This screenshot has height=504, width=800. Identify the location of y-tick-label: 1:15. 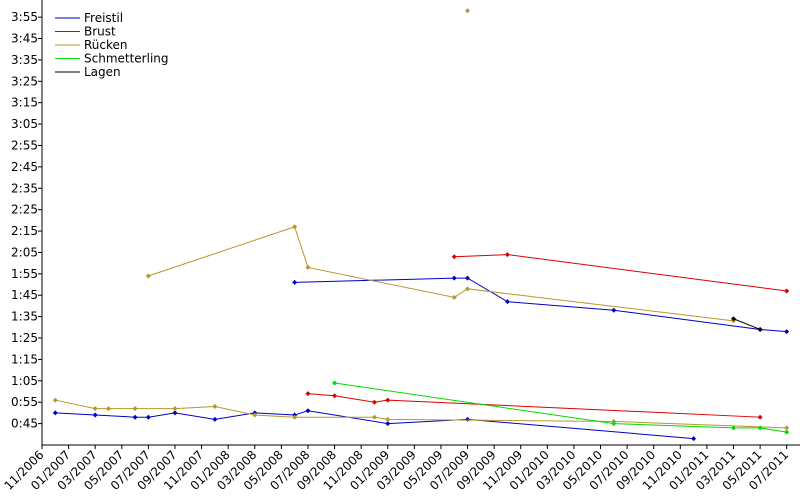
(24, 359).